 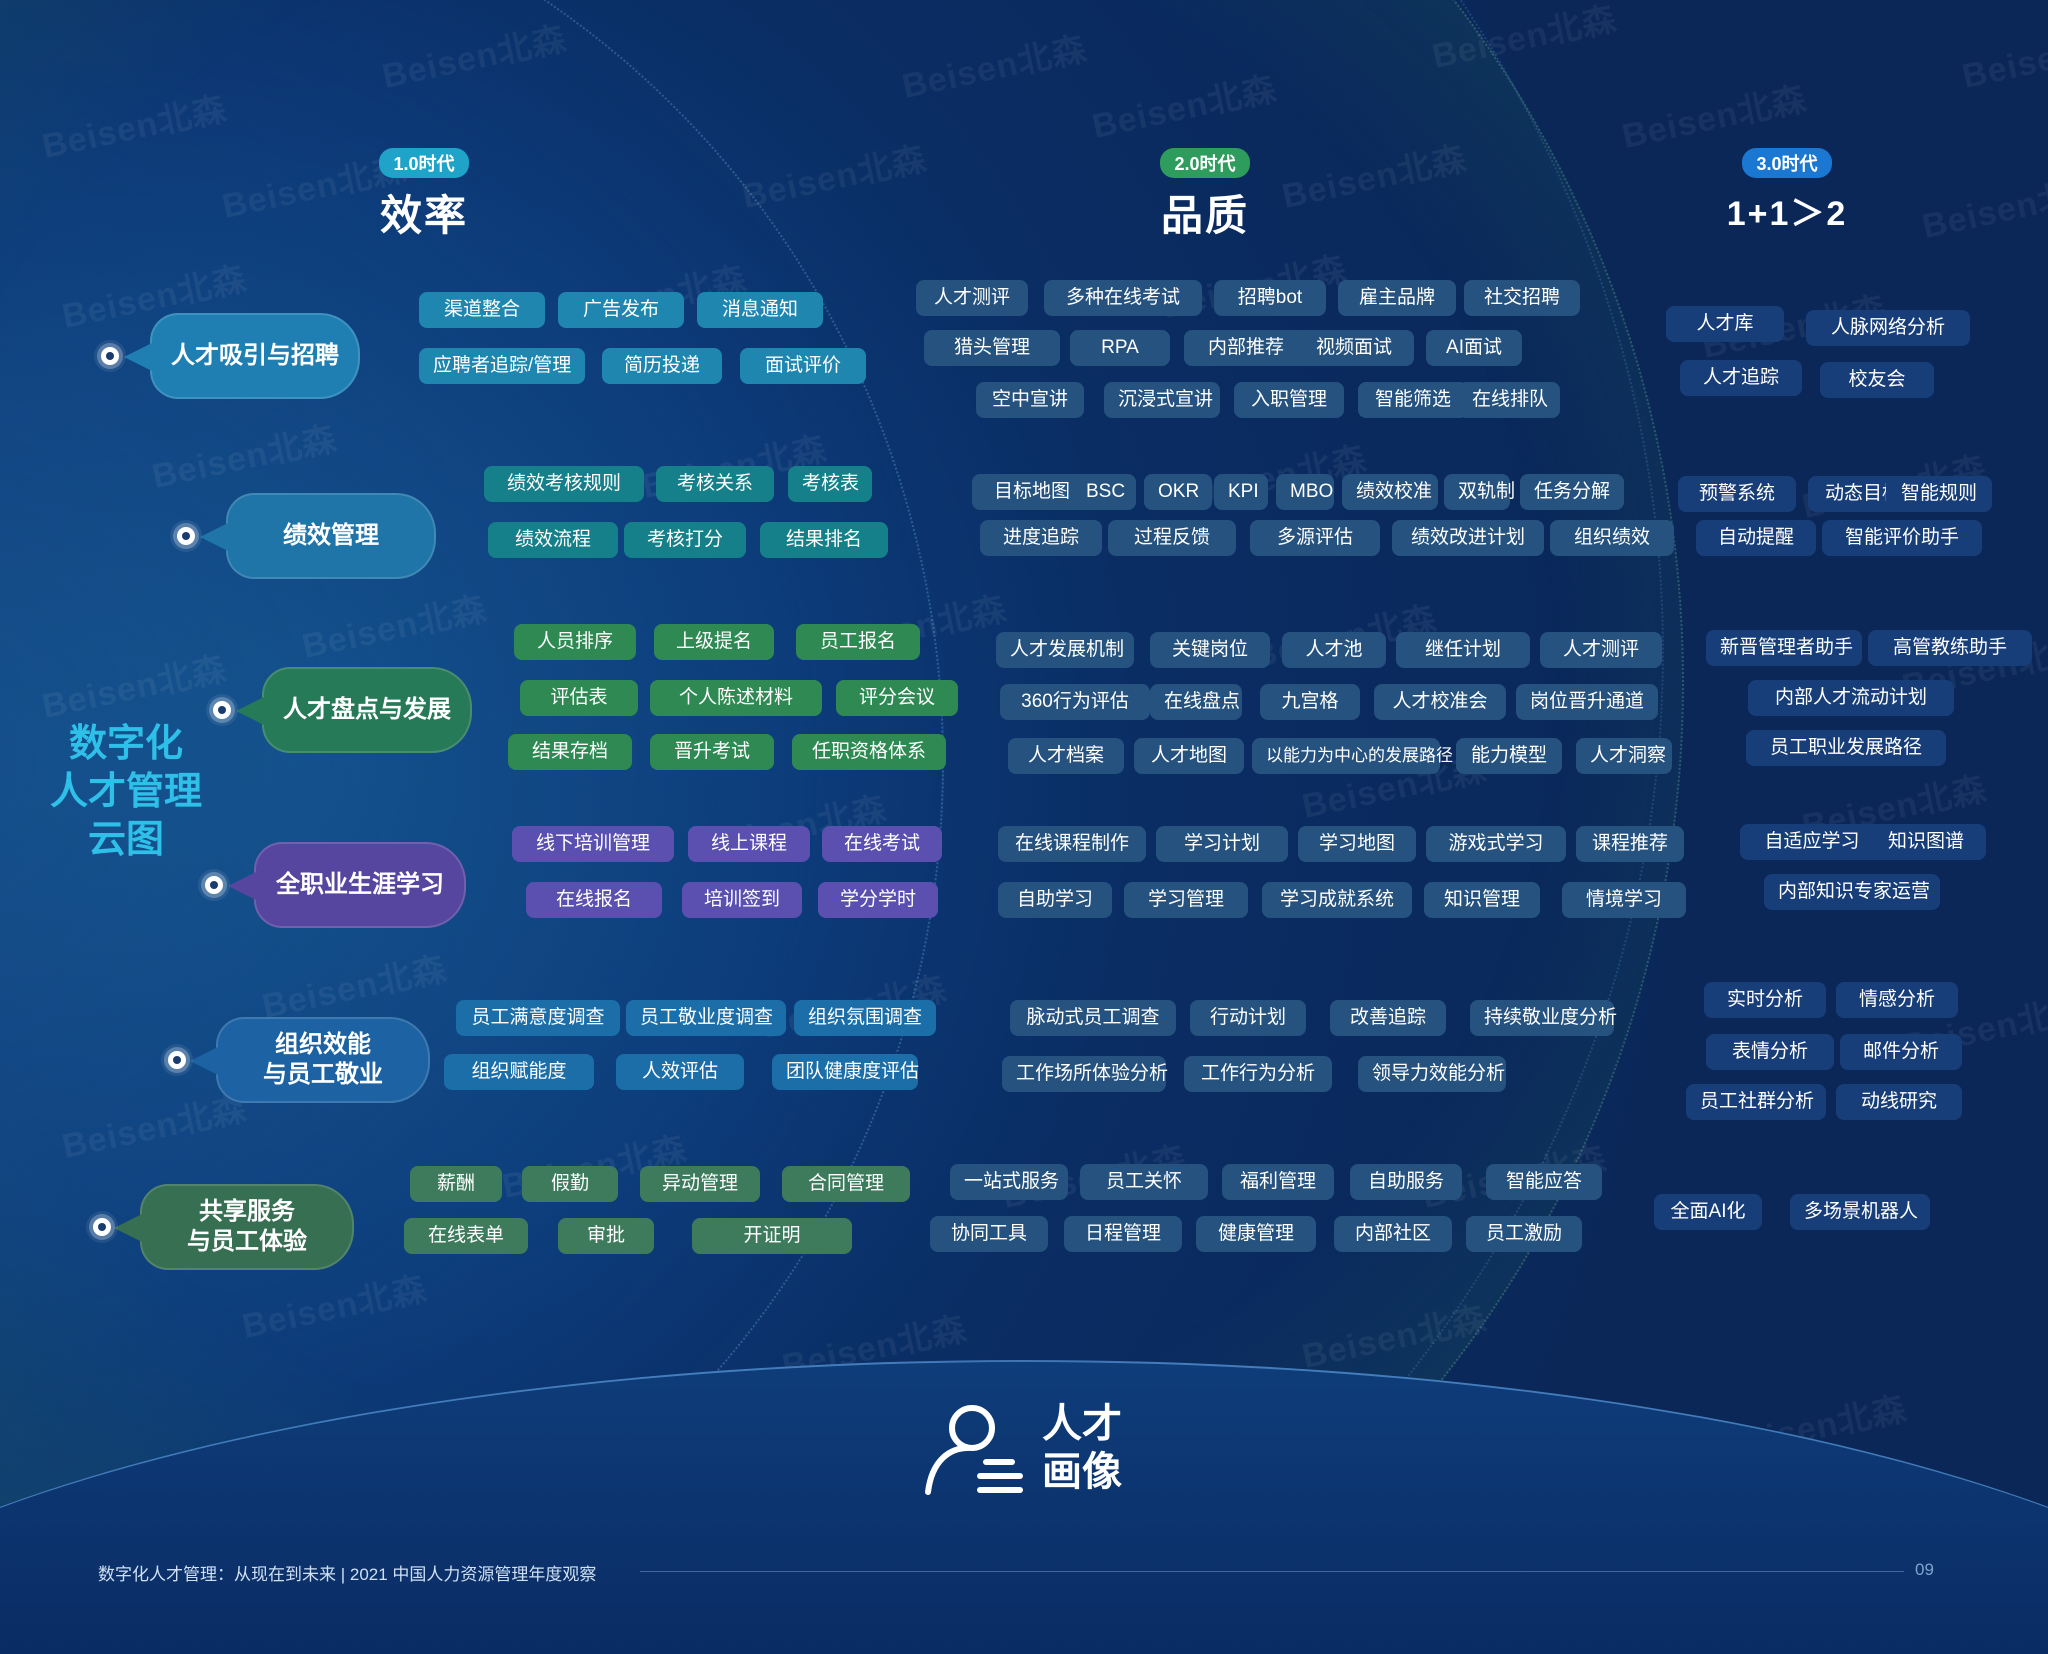 I want to click on era2-tag: 在线排队, so click(x=1509, y=400).